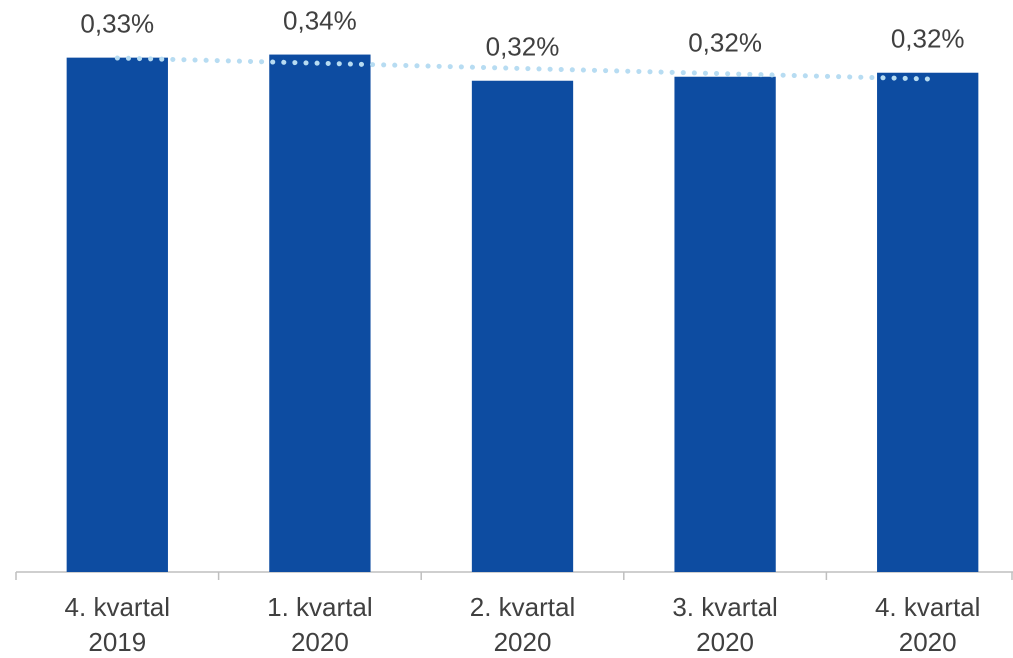 This screenshot has height=658, width=1013. Describe the element at coordinates (117, 642) in the screenshot. I see `x-tick-label: 2019` at that location.